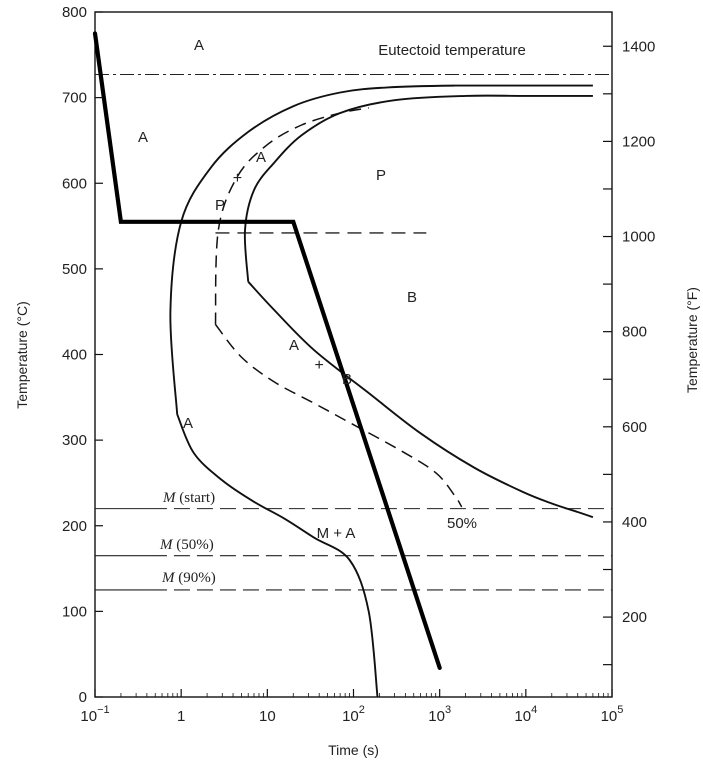 The image size is (703, 763). Describe the element at coordinates (277, 556) in the screenshot. I see `start-curve-lower` at that location.